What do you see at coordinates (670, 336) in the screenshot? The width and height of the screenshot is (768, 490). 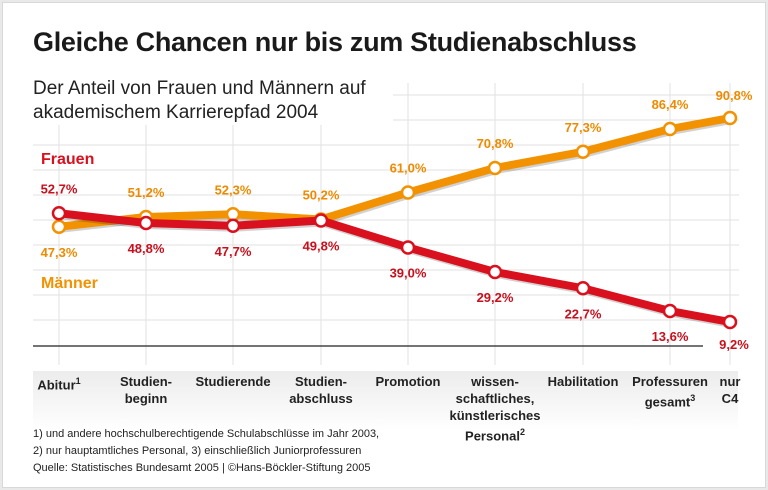 I see `data-label: 13,6%` at bounding box center [670, 336].